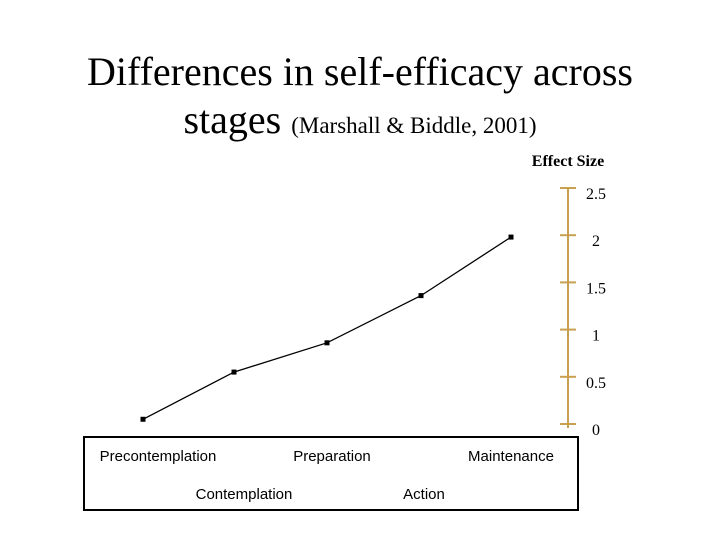 This screenshot has height=540, width=720. What do you see at coordinates (424, 494) in the screenshot?
I see `x-category-label: Action` at bounding box center [424, 494].